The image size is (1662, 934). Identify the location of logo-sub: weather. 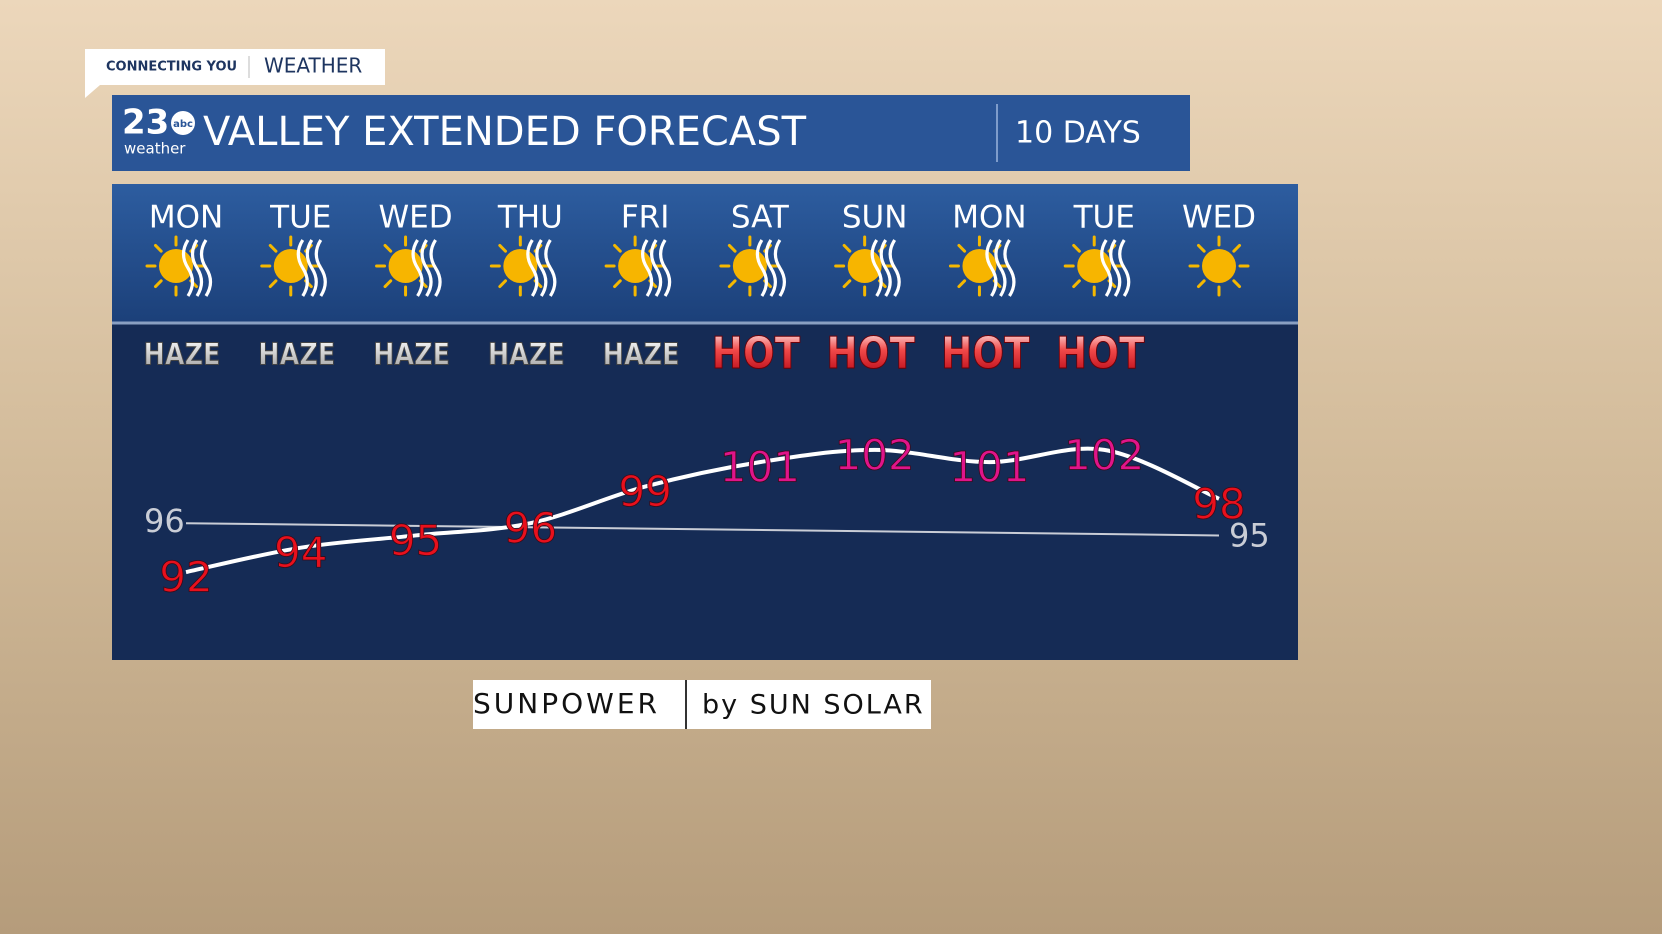
(155, 149).